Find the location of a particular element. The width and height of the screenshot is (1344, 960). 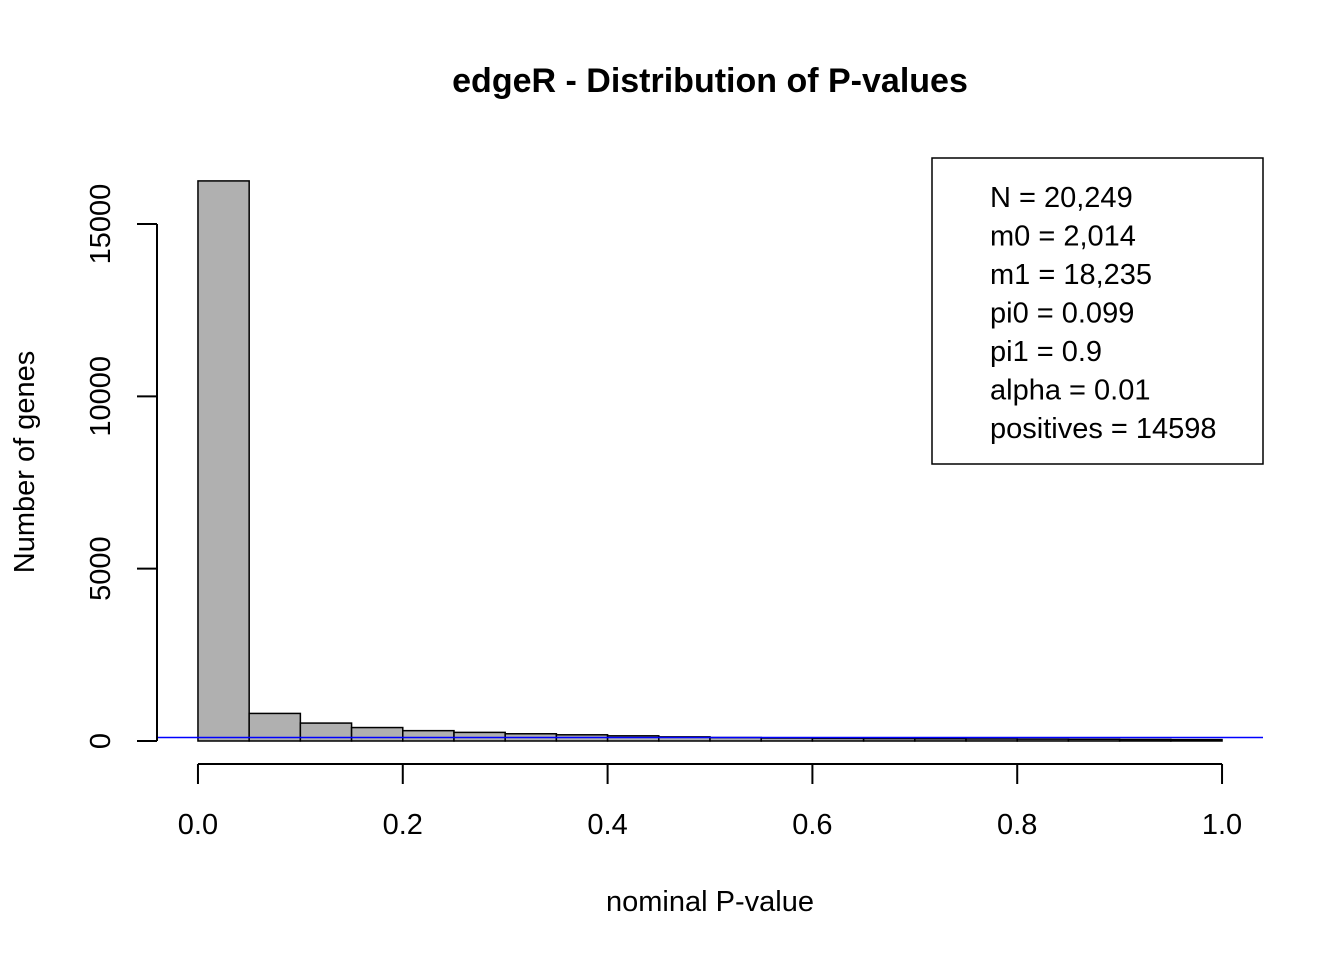

x-tick-label: 0.6 is located at coordinates (812, 825).